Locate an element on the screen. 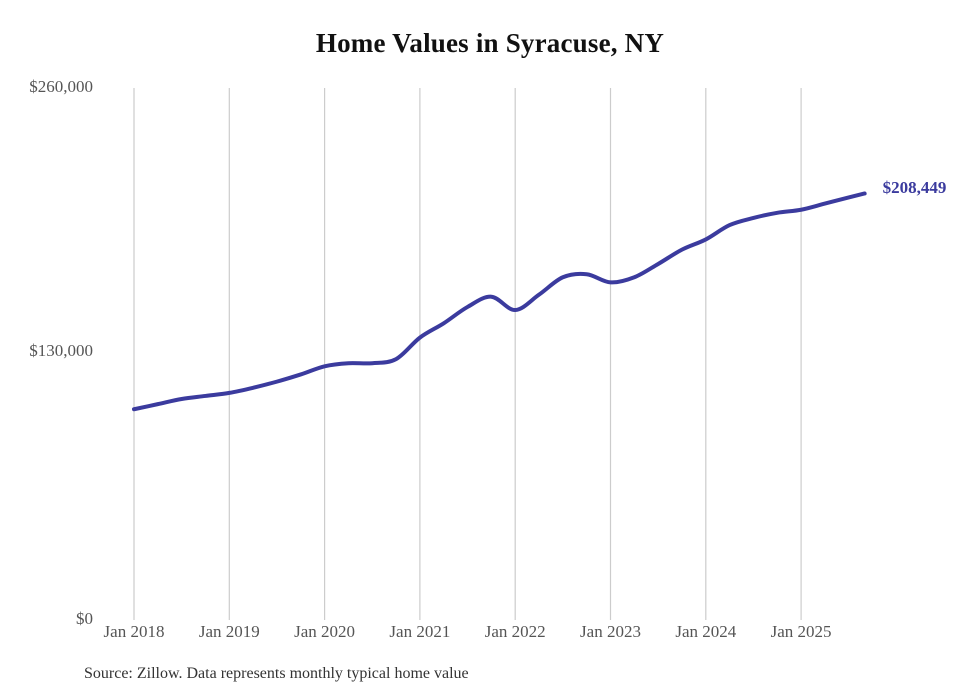  end-value-annotation: $208,449 is located at coordinates (914, 187).